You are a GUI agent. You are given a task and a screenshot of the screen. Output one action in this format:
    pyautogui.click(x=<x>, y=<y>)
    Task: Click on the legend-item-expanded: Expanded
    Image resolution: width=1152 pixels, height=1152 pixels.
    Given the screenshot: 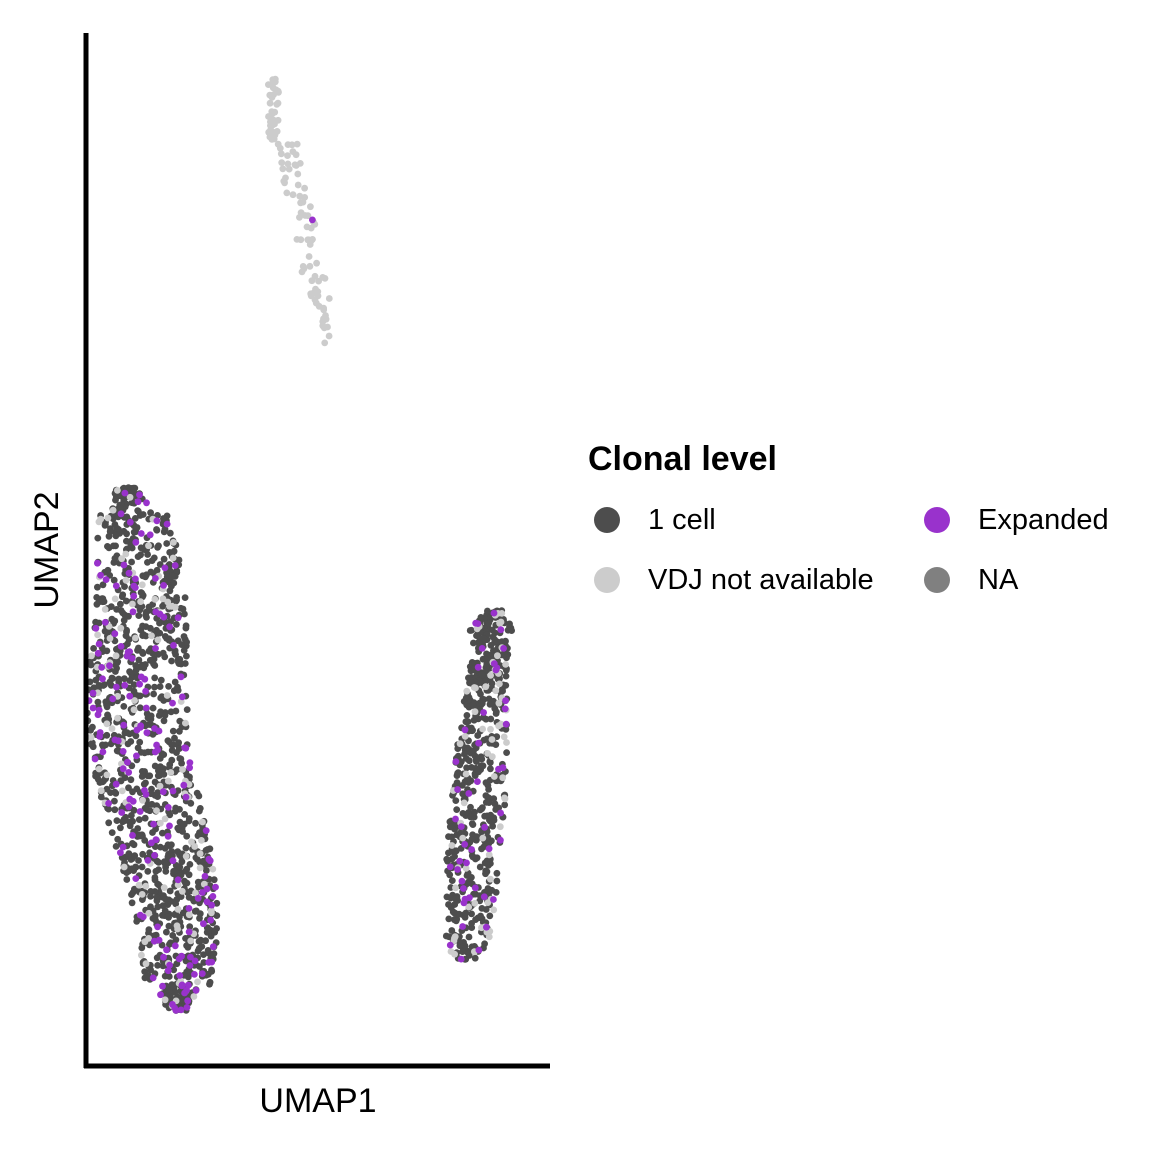 What is the action you would take?
    pyautogui.click(x=1028, y=520)
    